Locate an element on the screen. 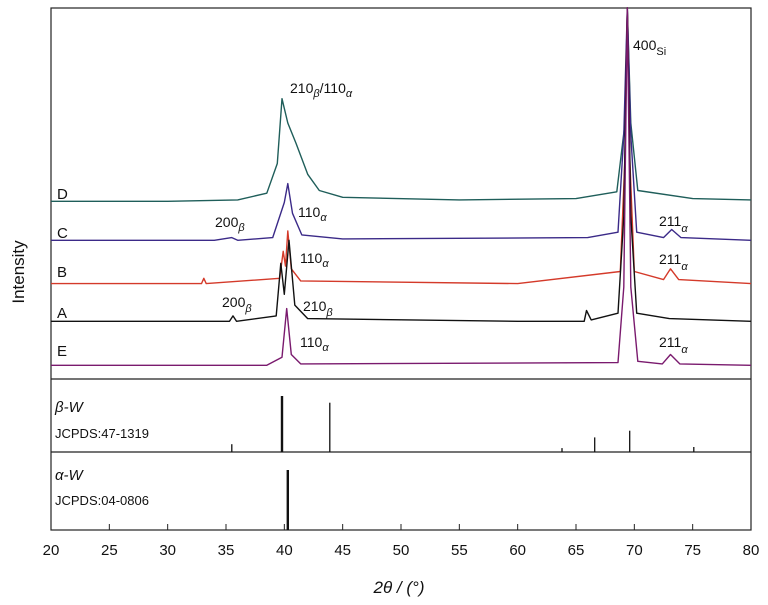 The image size is (768, 605). x-tick-label: 80 is located at coordinates (751, 550).